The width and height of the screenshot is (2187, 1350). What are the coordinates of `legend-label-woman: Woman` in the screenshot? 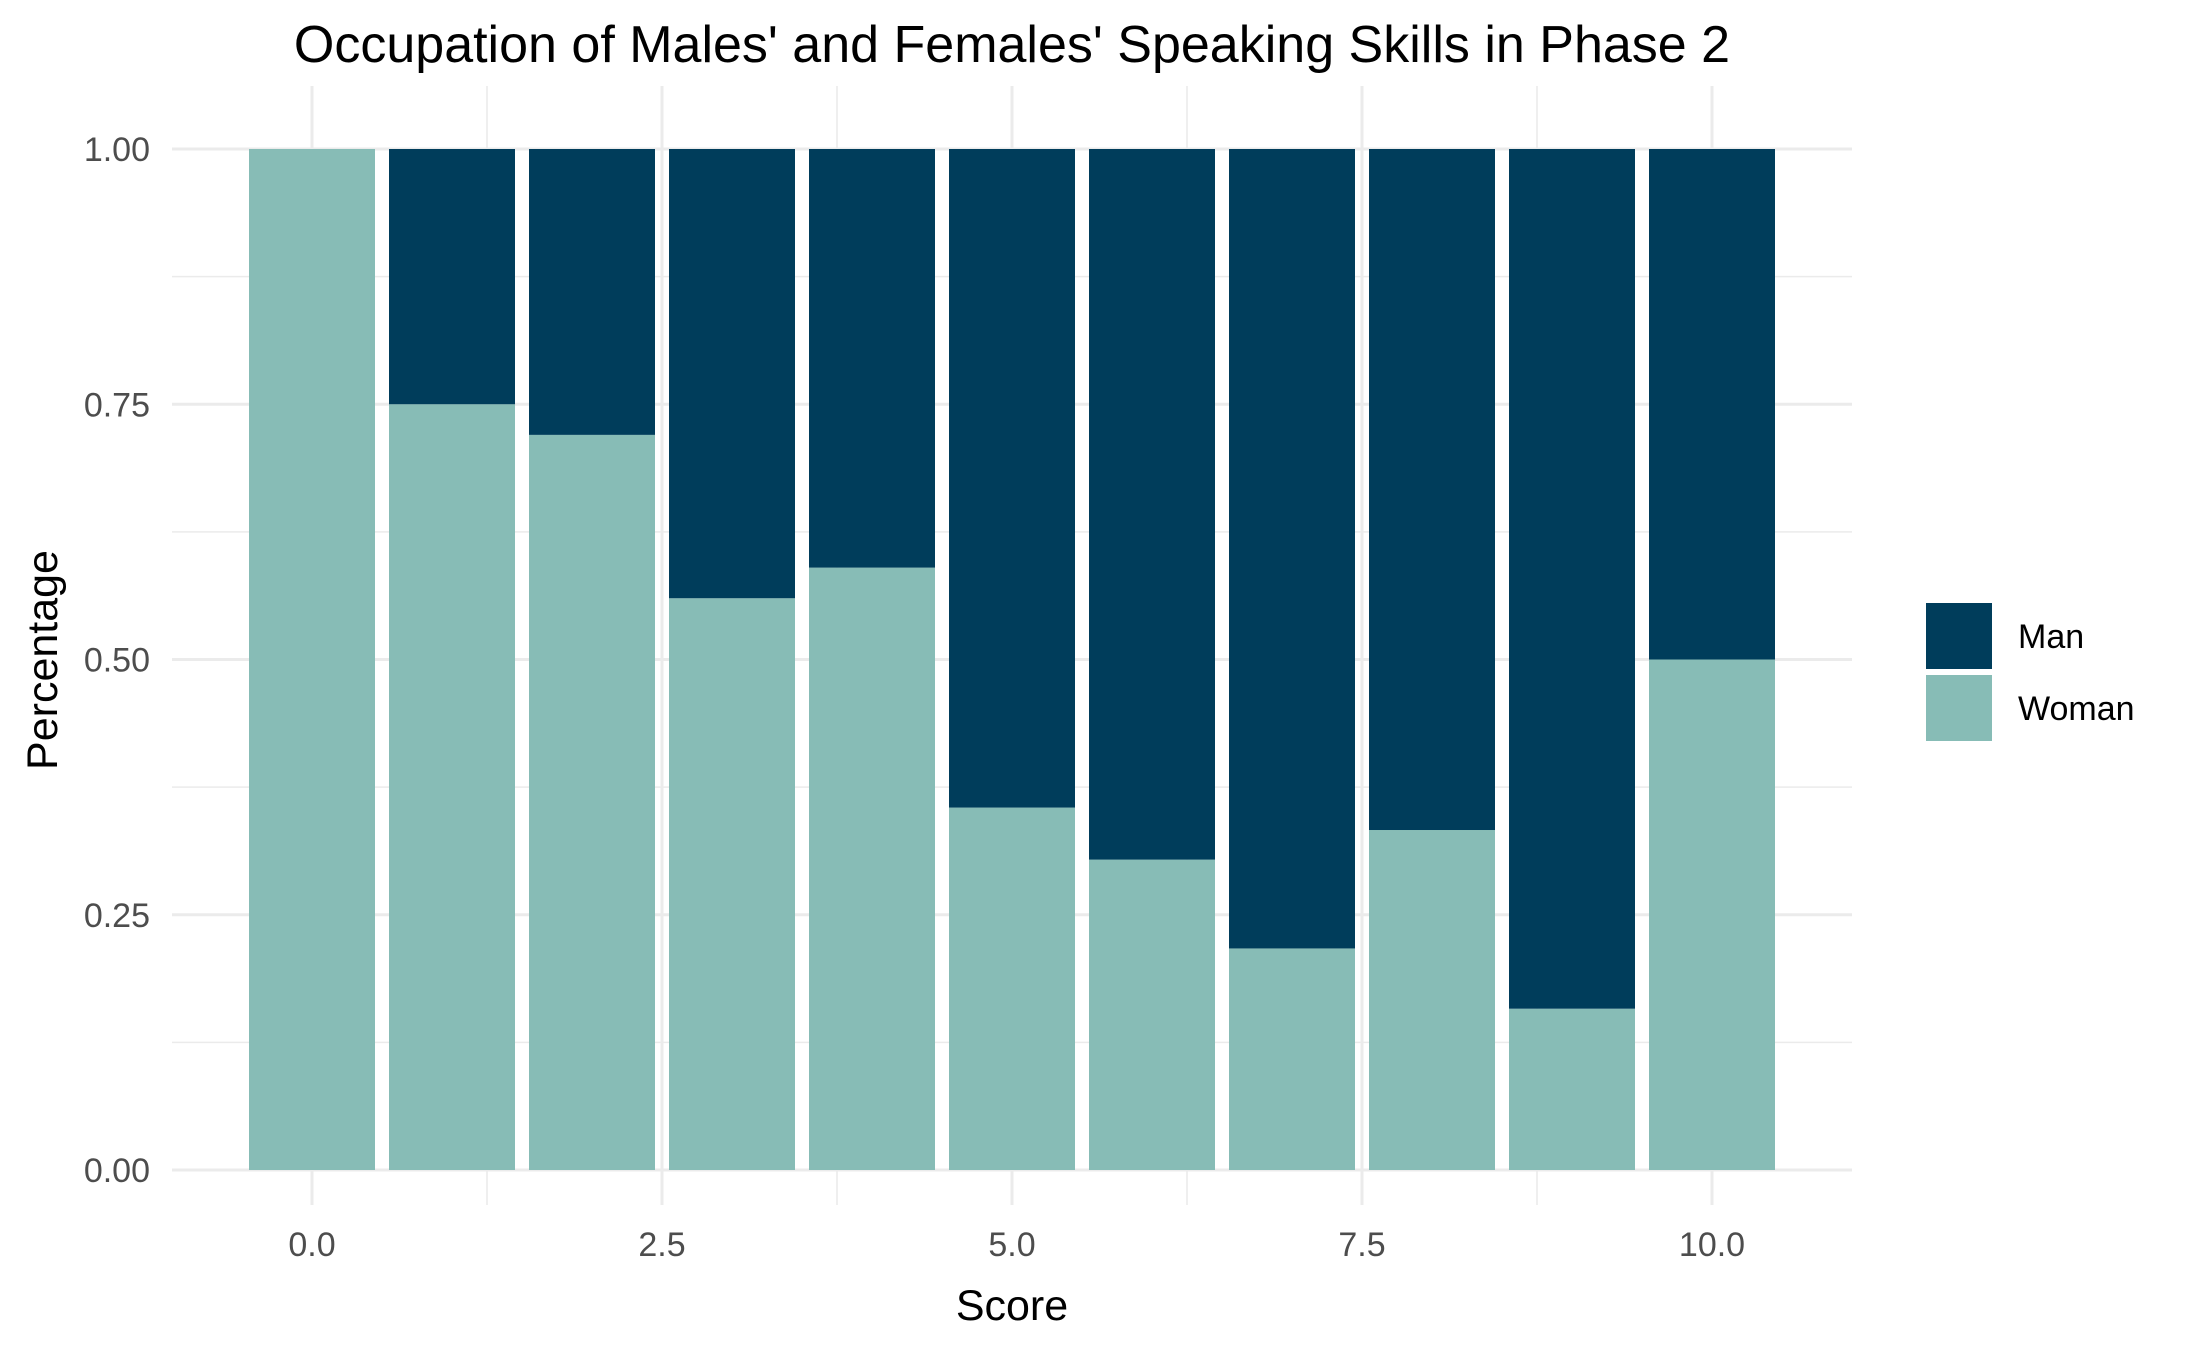 It's located at (2076, 709).